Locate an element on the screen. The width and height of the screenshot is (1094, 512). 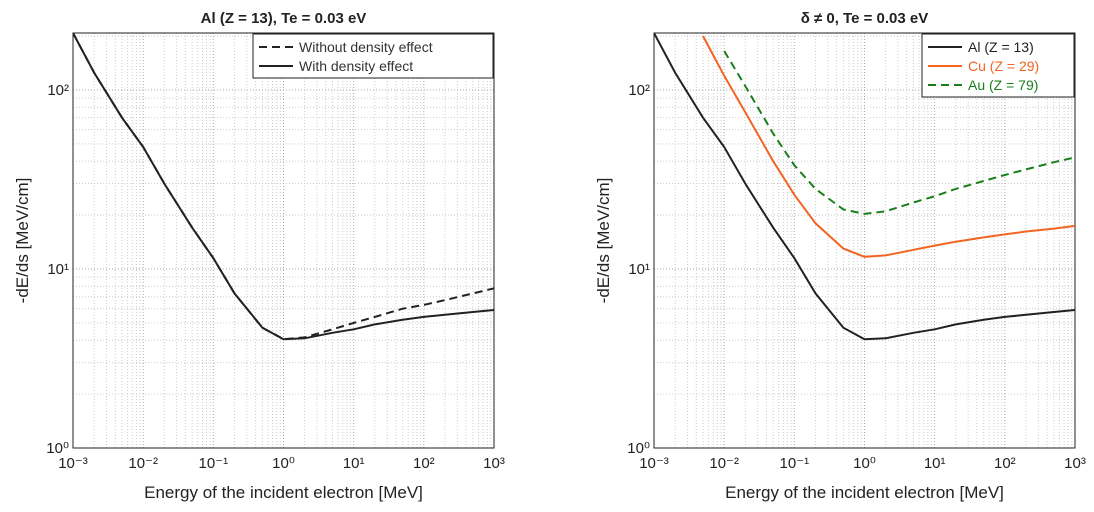
legend-box is located at coordinates (373, 56).